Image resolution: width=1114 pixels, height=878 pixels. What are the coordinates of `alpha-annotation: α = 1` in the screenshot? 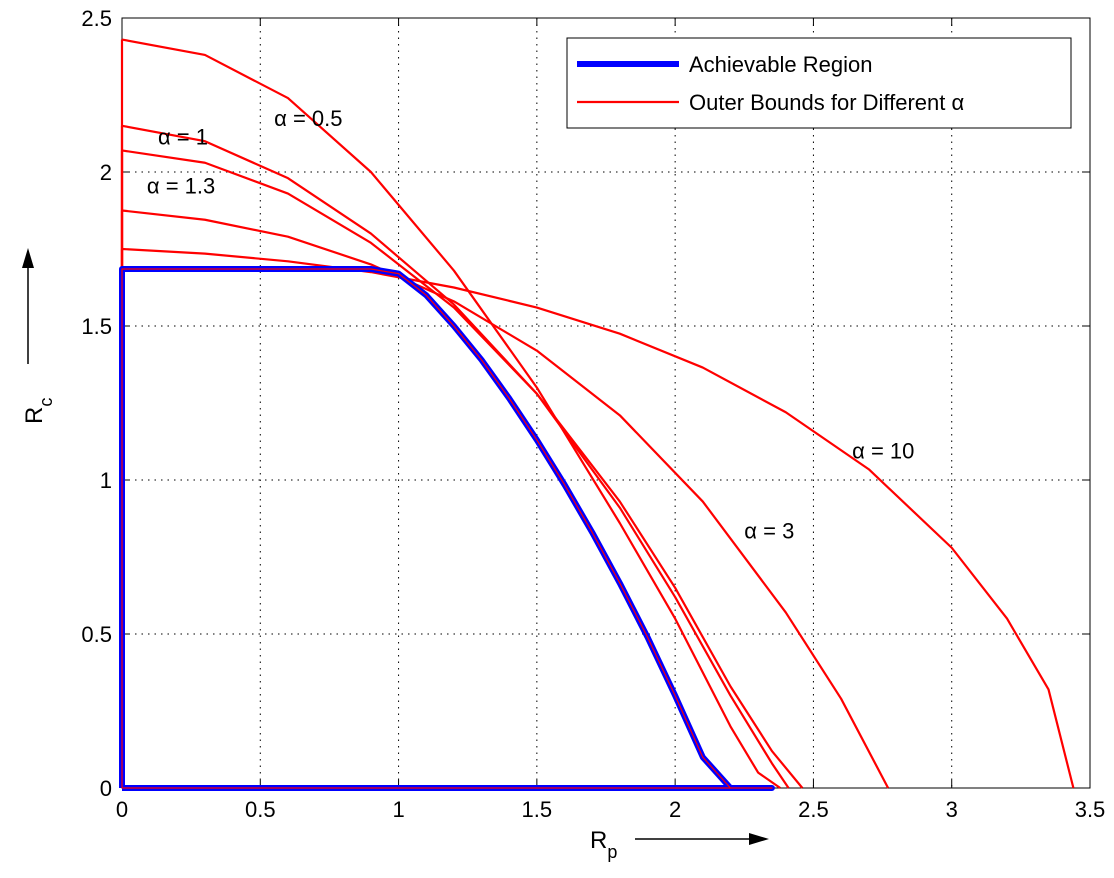 It's located at (183, 136).